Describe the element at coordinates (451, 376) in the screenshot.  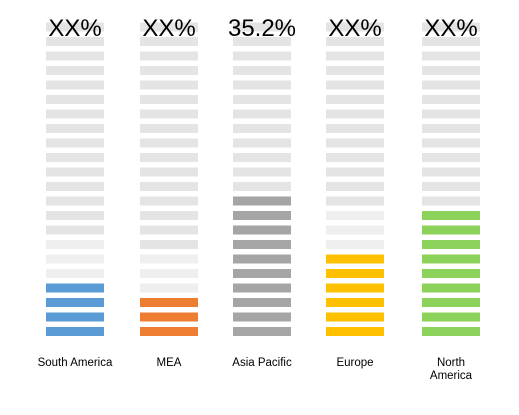
I see `category-label-line-north-america-2: America` at that location.